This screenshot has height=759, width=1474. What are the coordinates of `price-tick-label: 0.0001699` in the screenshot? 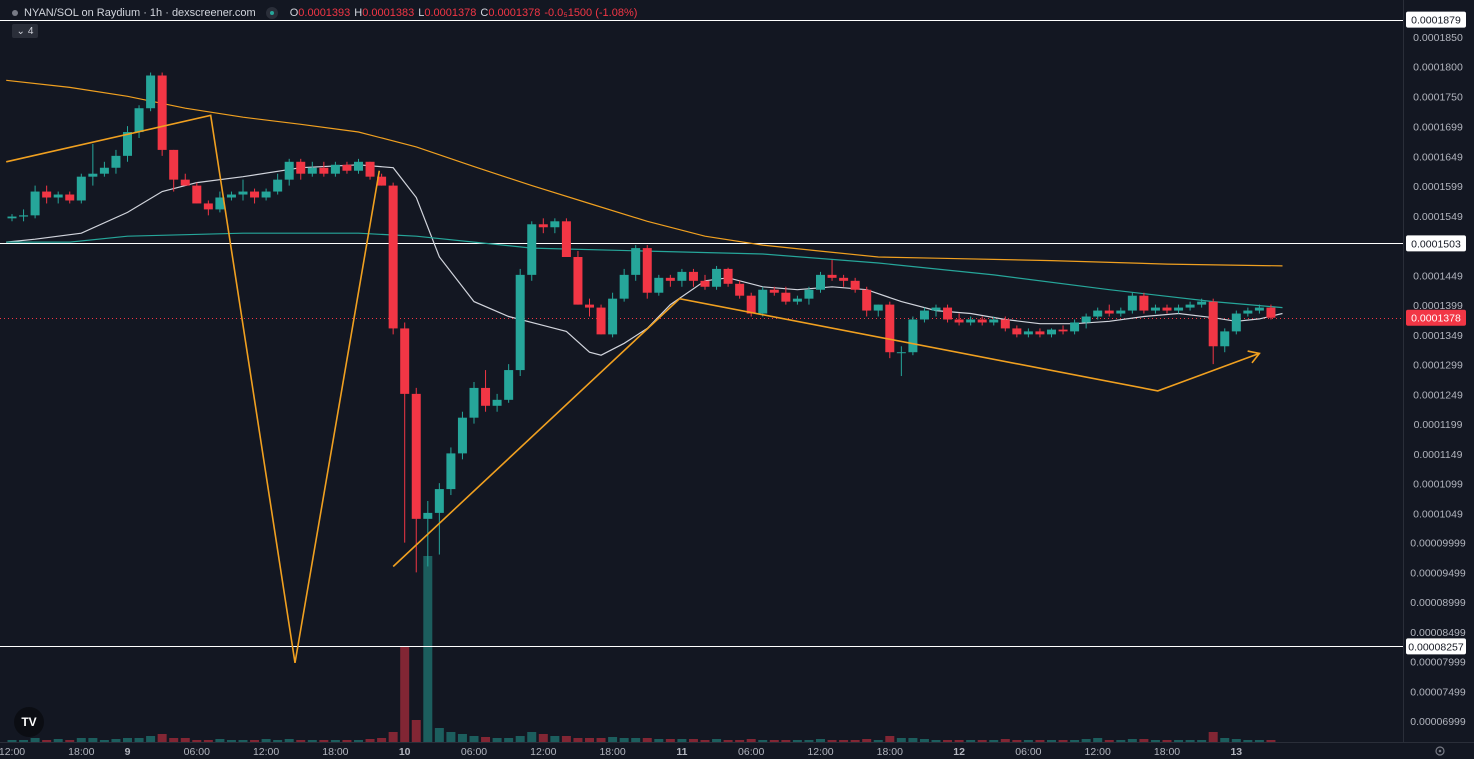 It's located at (1438, 128).